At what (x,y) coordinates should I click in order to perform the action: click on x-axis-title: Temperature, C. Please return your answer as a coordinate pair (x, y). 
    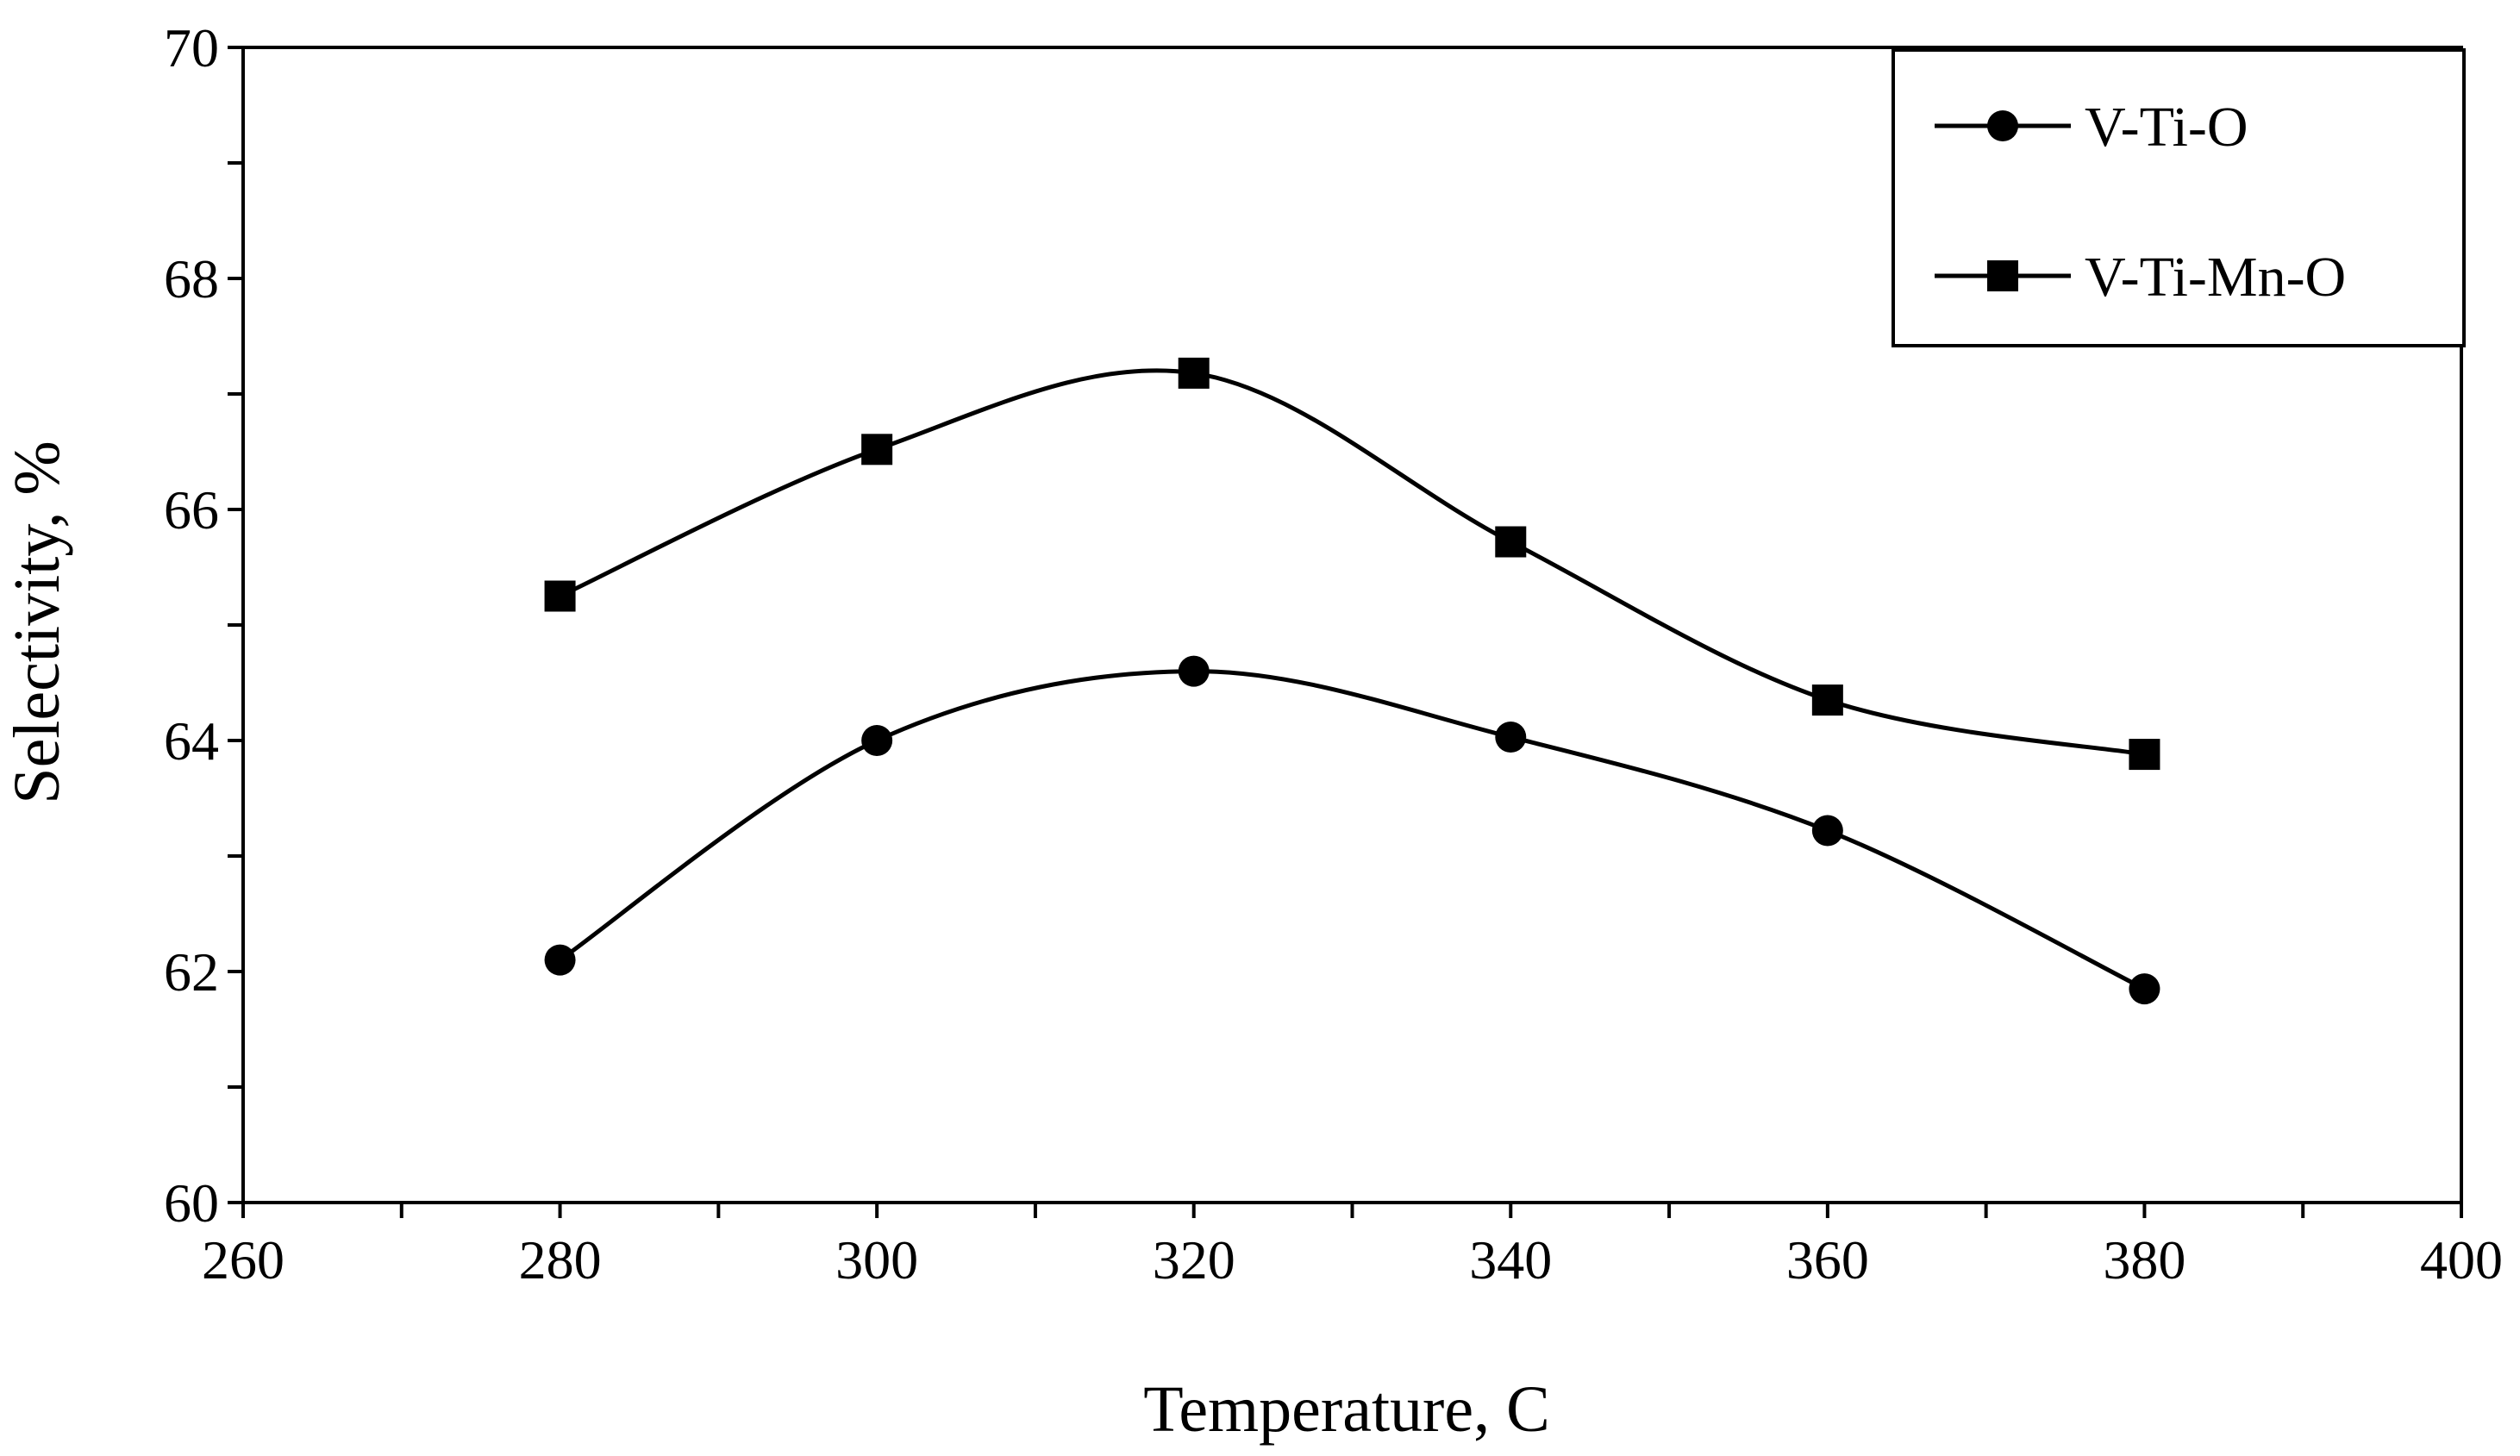
    Looking at the image, I should click on (1347, 1410).